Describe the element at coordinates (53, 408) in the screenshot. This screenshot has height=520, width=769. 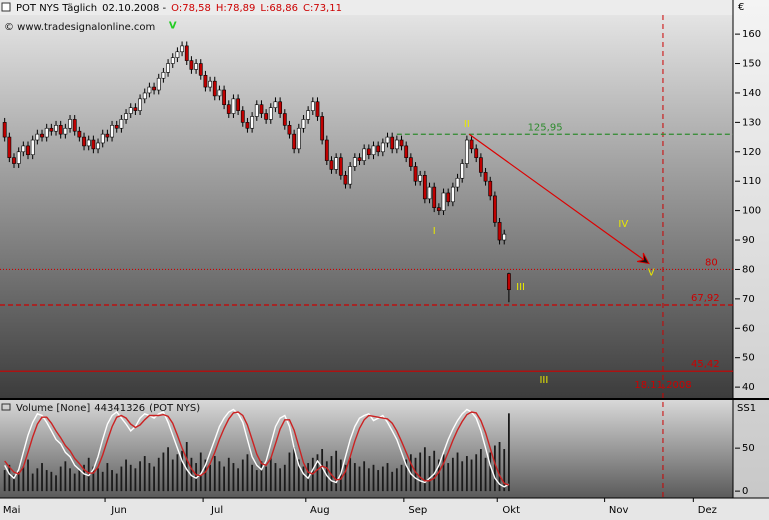
I see `indicator-title: Volume [None]` at that location.